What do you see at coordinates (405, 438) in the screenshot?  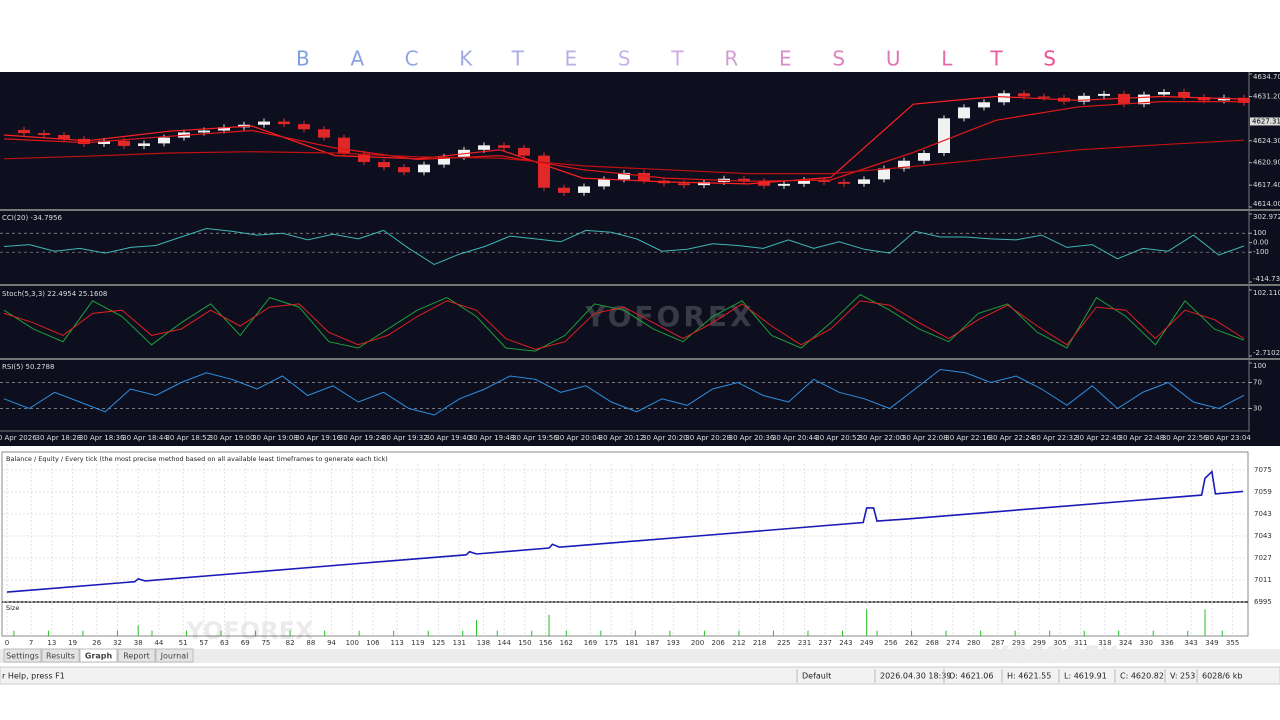 I see `time-label: 30 Apr 19:32` at bounding box center [405, 438].